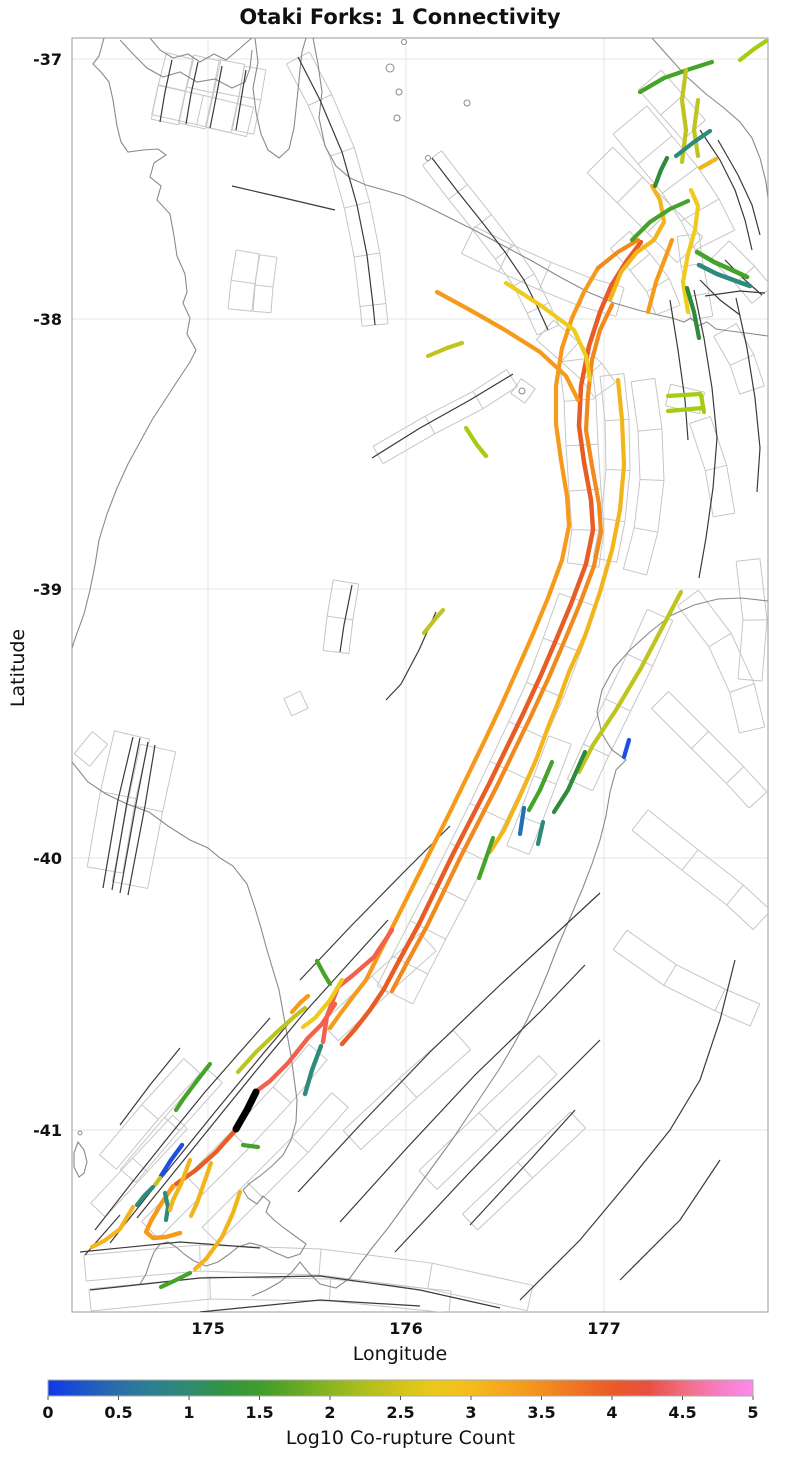  I want to click on y-tick--37: -37, so click(47, 59).